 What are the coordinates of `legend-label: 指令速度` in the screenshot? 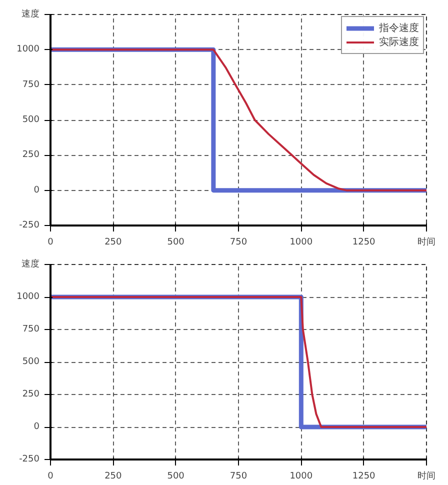 It's located at (399, 28).